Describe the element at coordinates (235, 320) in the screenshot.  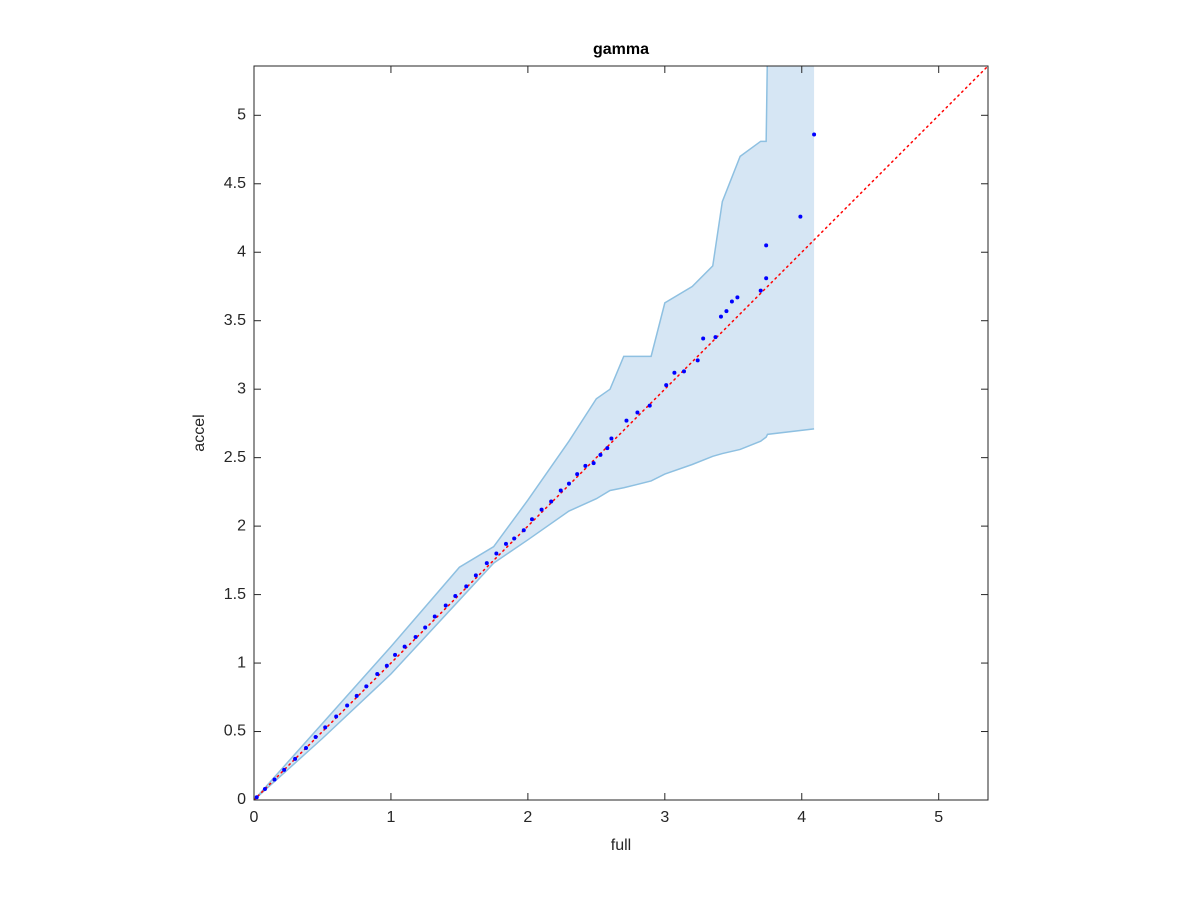
I see `y-tick-label: 3.5` at that location.